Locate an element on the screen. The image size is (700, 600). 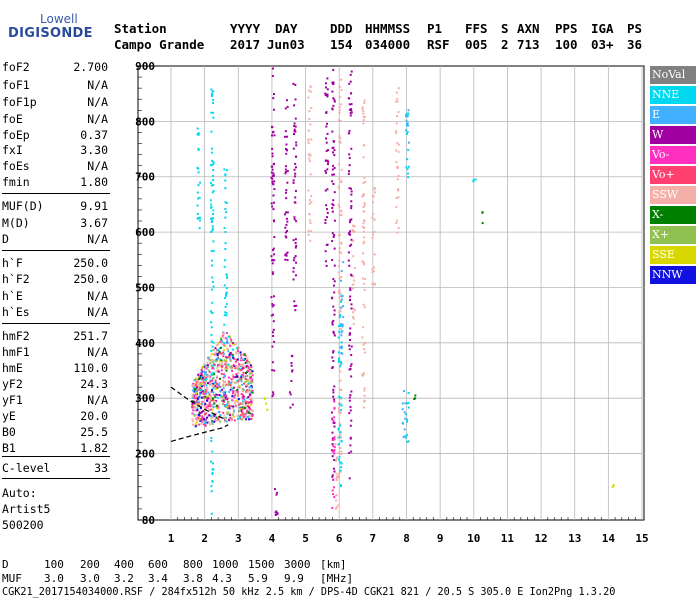
param-row: foF1 N/A is located at coordinates (55, 86).